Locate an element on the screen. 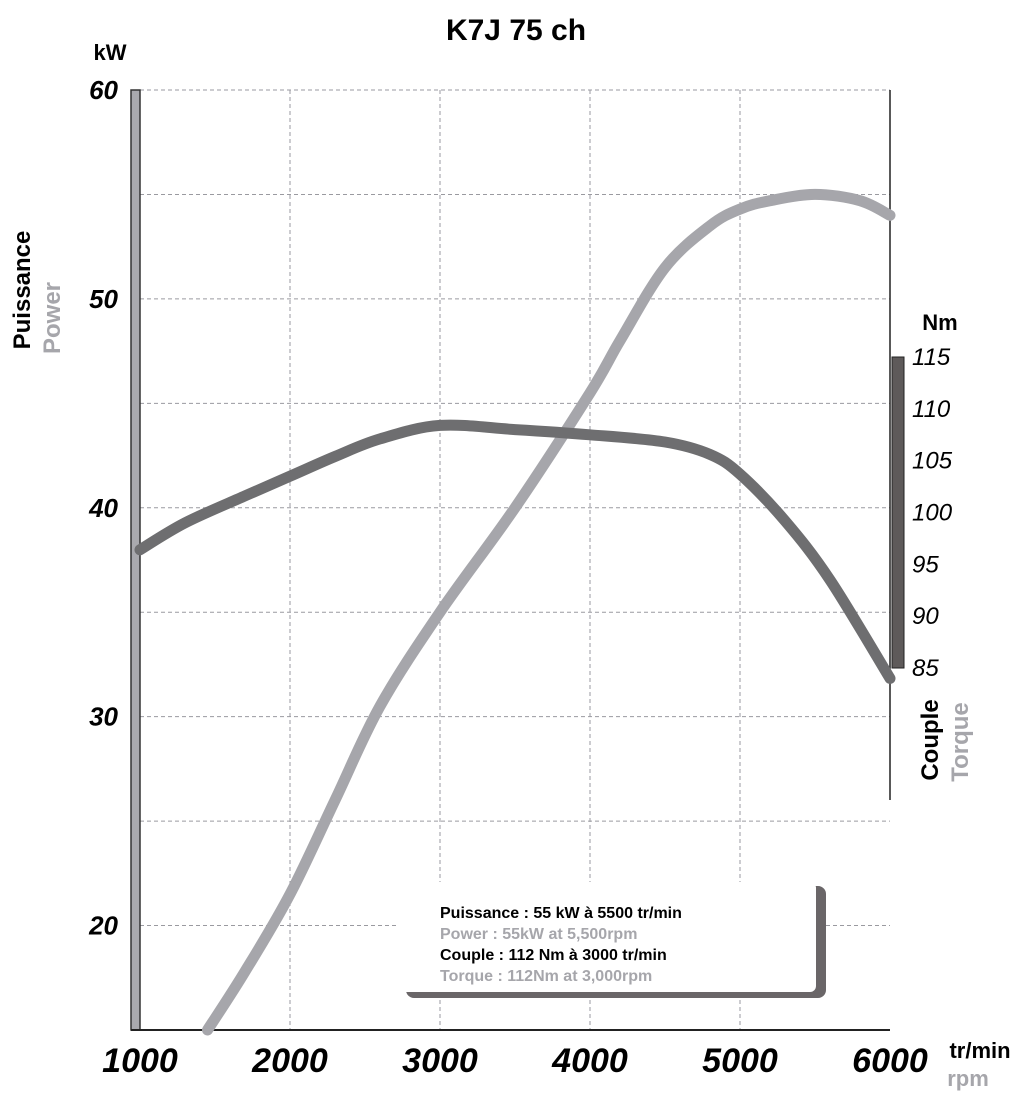 The image size is (1024, 1116). y-right-tick-label: 90 is located at coordinates (925, 616).